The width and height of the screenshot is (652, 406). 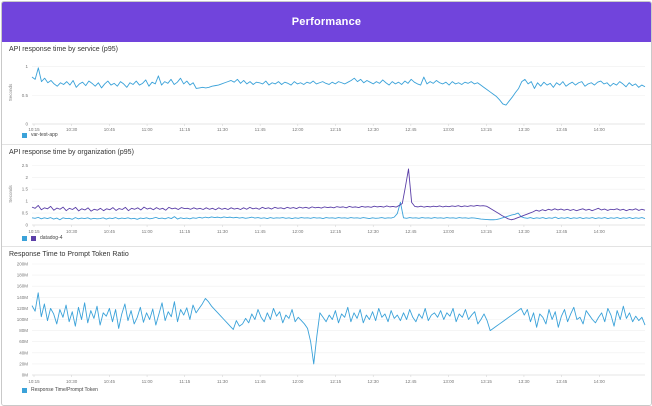 I want to click on y-tick-label: 0M, so click(x=25, y=375).